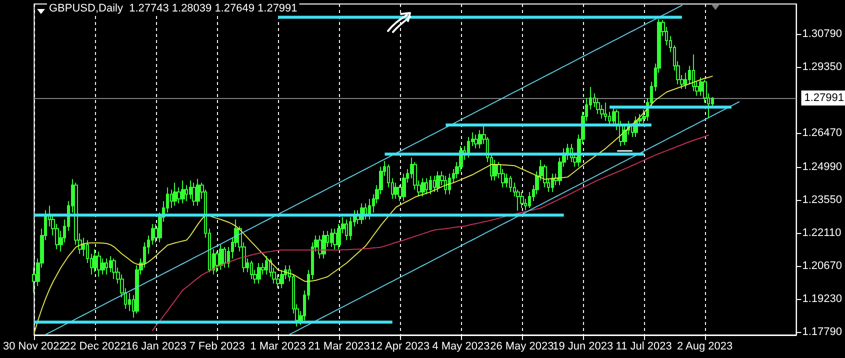 The width and height of the screenshot is (845, 358). Describe the element at coordinates (34, 346) in the screenshot. I see `x-tick-label: 30 Nov 2022` at that location.